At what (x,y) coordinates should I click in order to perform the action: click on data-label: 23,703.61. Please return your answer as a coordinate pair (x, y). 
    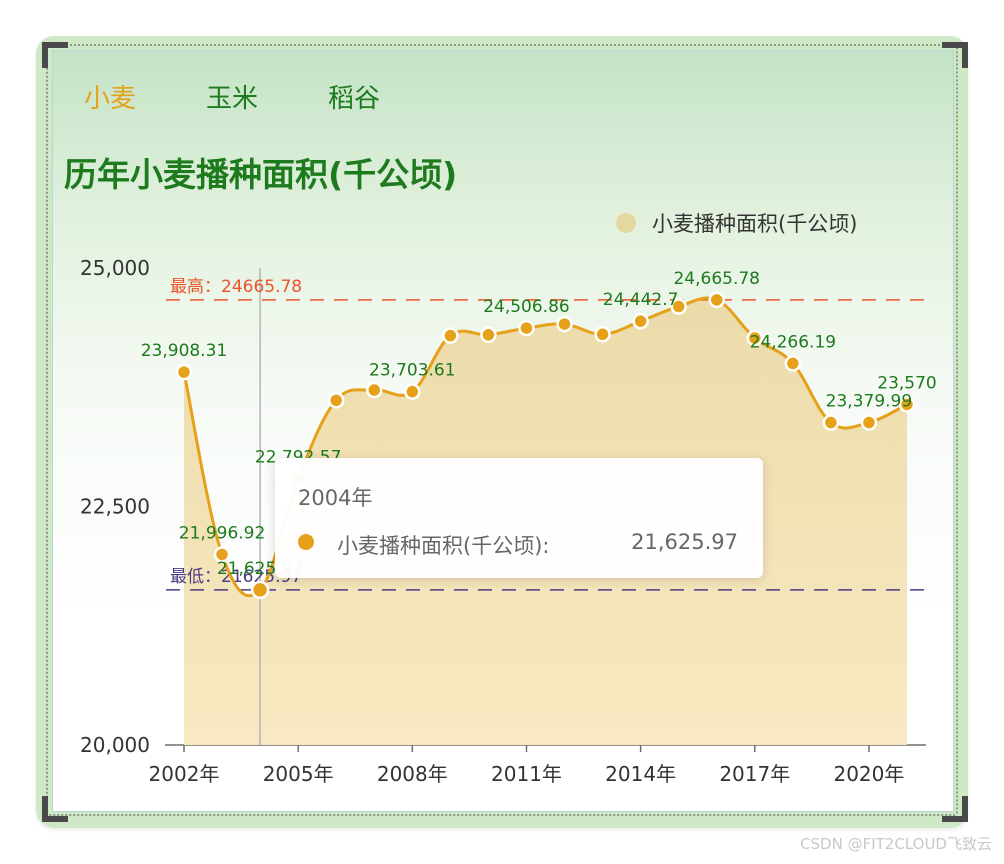
    Looking at the image, I should click on (412, 371).